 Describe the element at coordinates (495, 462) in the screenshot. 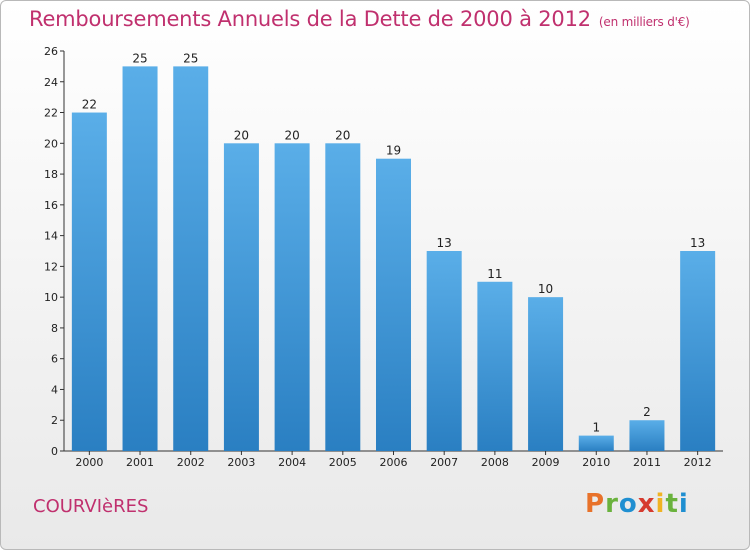

I see `x-tick-label: 2008` at that location.